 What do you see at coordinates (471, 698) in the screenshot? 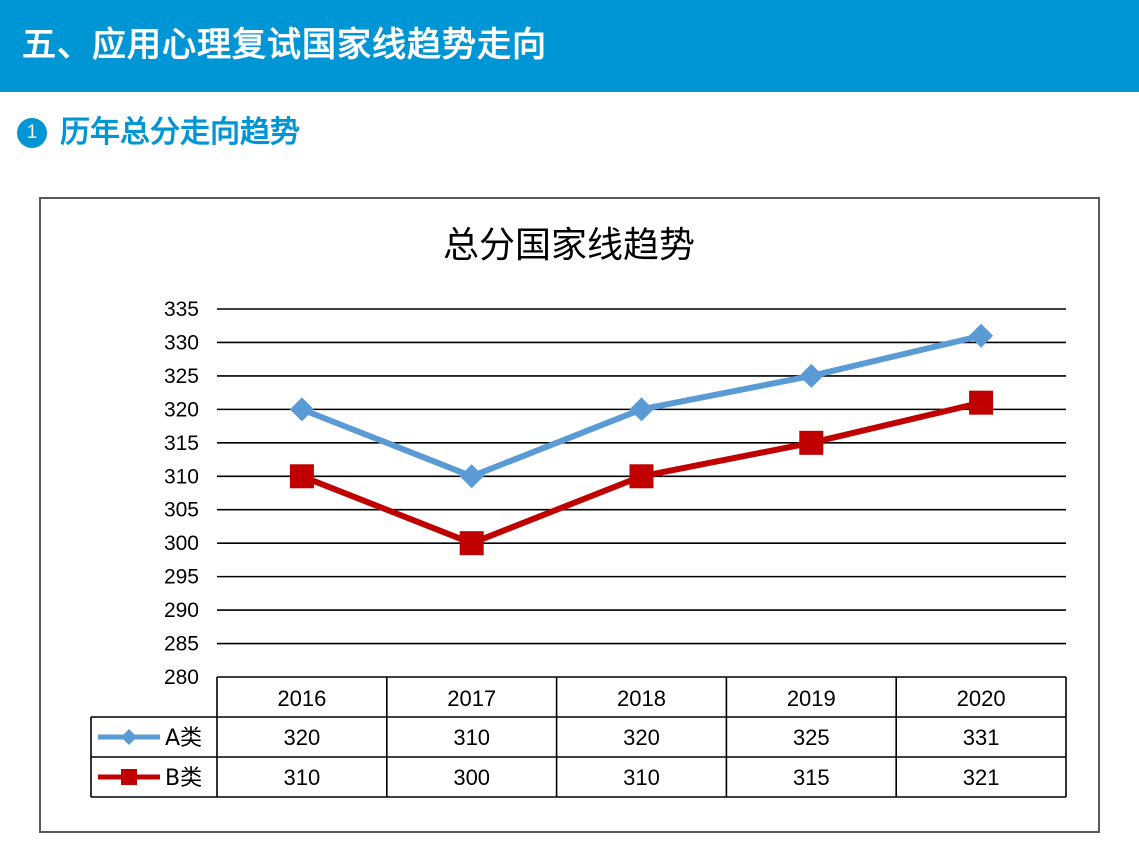
I see `x-tick-label: 2017` at bounding box center [471, 698].